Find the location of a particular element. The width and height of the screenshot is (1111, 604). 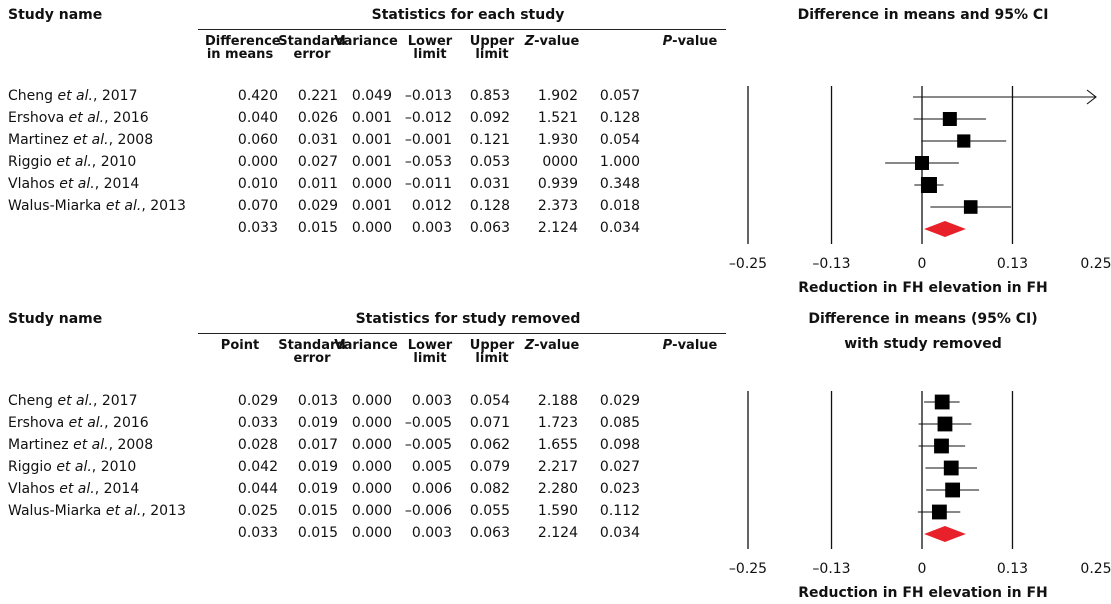

table-cell: 0.098 is located at coordinates (619, 445).